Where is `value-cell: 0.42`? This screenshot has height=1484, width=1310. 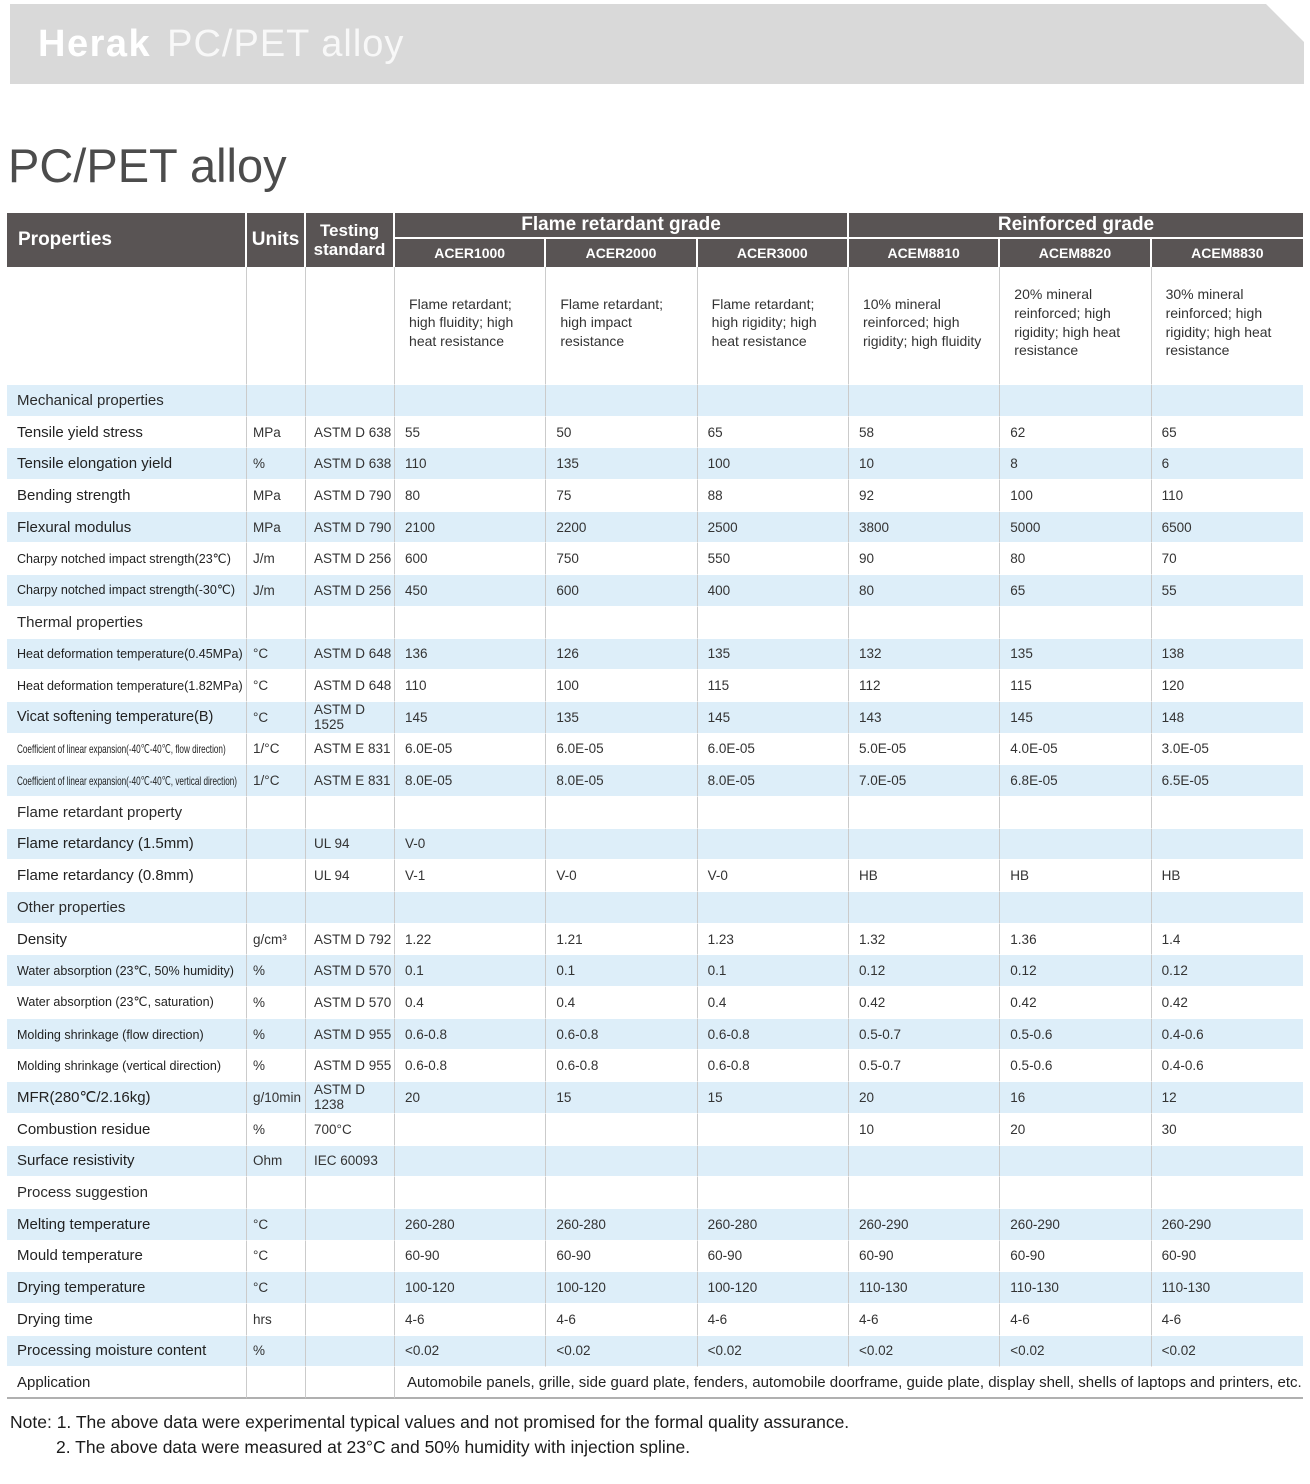
value-cell: 0.42 is located at coordinates (924, 1003).